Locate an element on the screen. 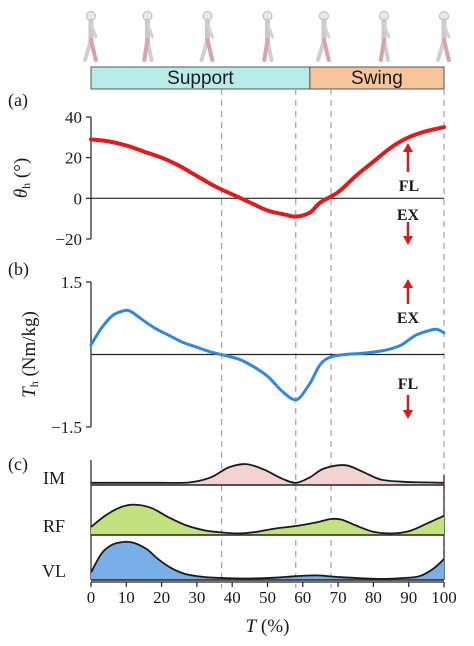 Image resolution: width=474 pixels, height=646 pixels. phase-label-swing: Swing is located at coordinates (377, 78).